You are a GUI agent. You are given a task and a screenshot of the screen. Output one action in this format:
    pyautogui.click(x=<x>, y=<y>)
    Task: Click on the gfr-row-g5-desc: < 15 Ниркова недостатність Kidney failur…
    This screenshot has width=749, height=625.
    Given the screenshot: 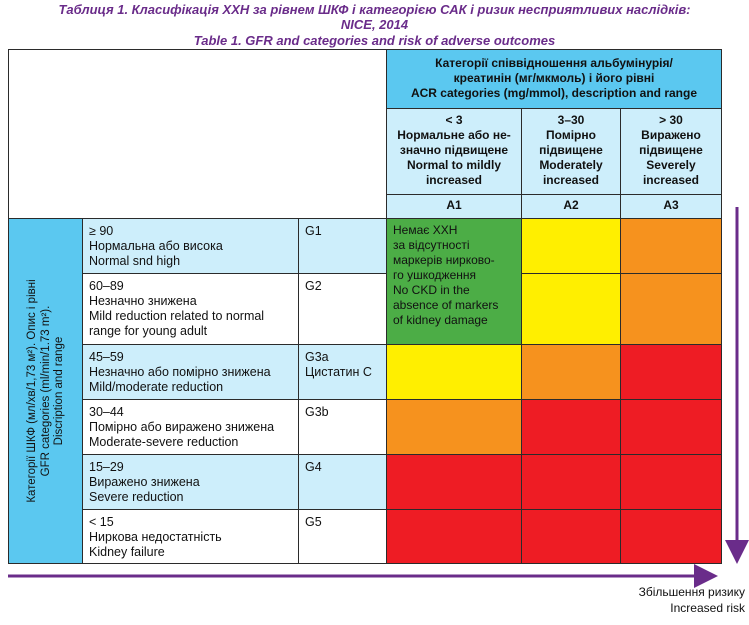 What is the action you would take?
    pyautogui.click(x=190, y=536)
    